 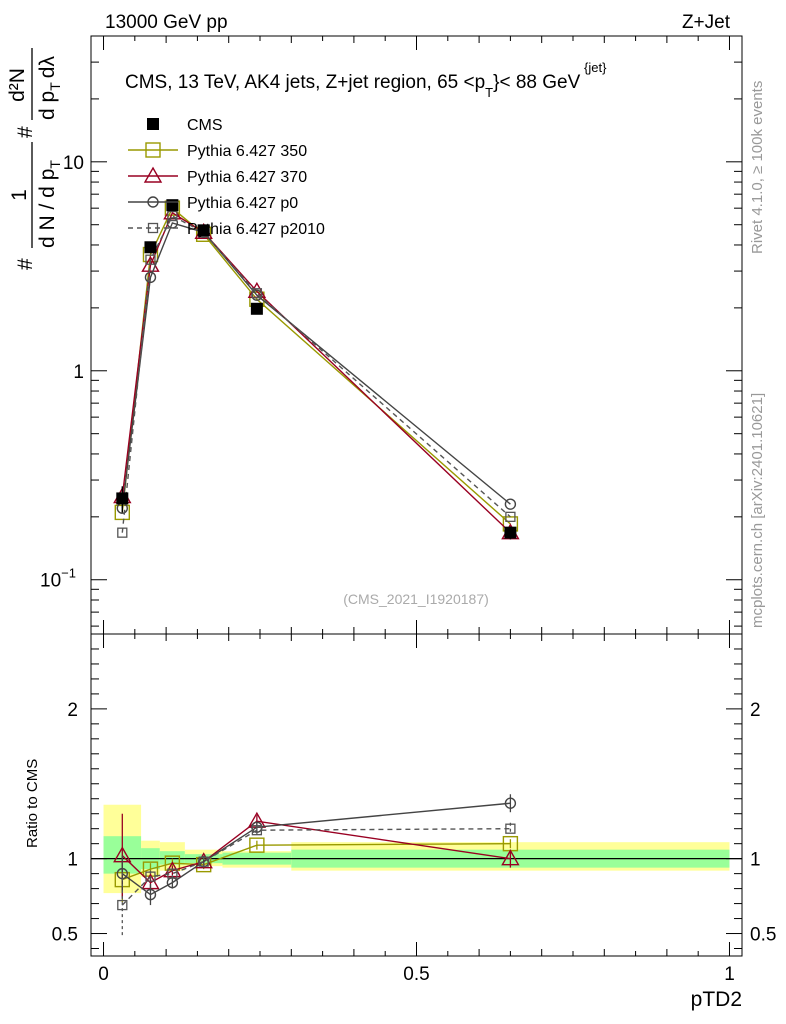 What do you see at coordinates (65, 935) in the screenshot?
I see `ratio-tick-label-left-0: 0.5` at bounding box center [65, 935].